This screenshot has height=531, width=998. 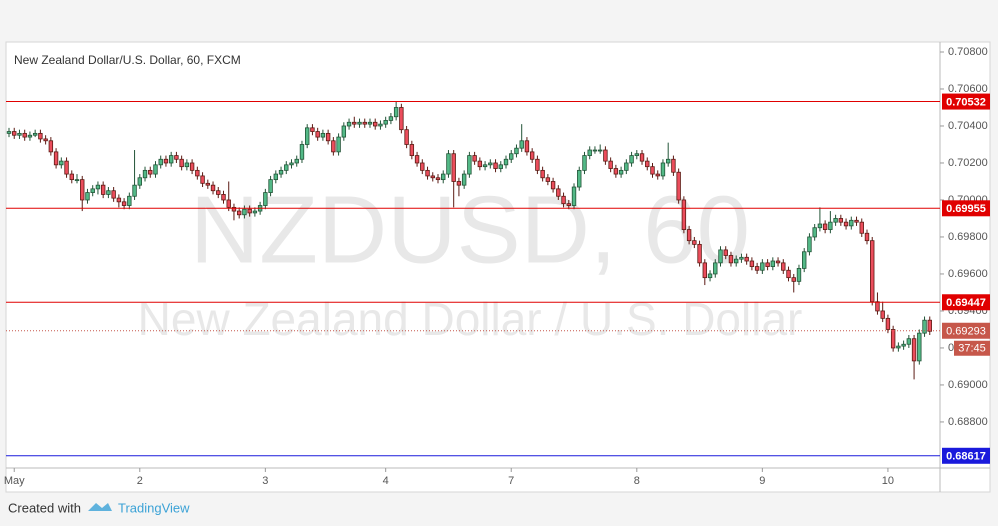 I want to click on y-tick-label: 0.70200, so click(x=968, y=163).